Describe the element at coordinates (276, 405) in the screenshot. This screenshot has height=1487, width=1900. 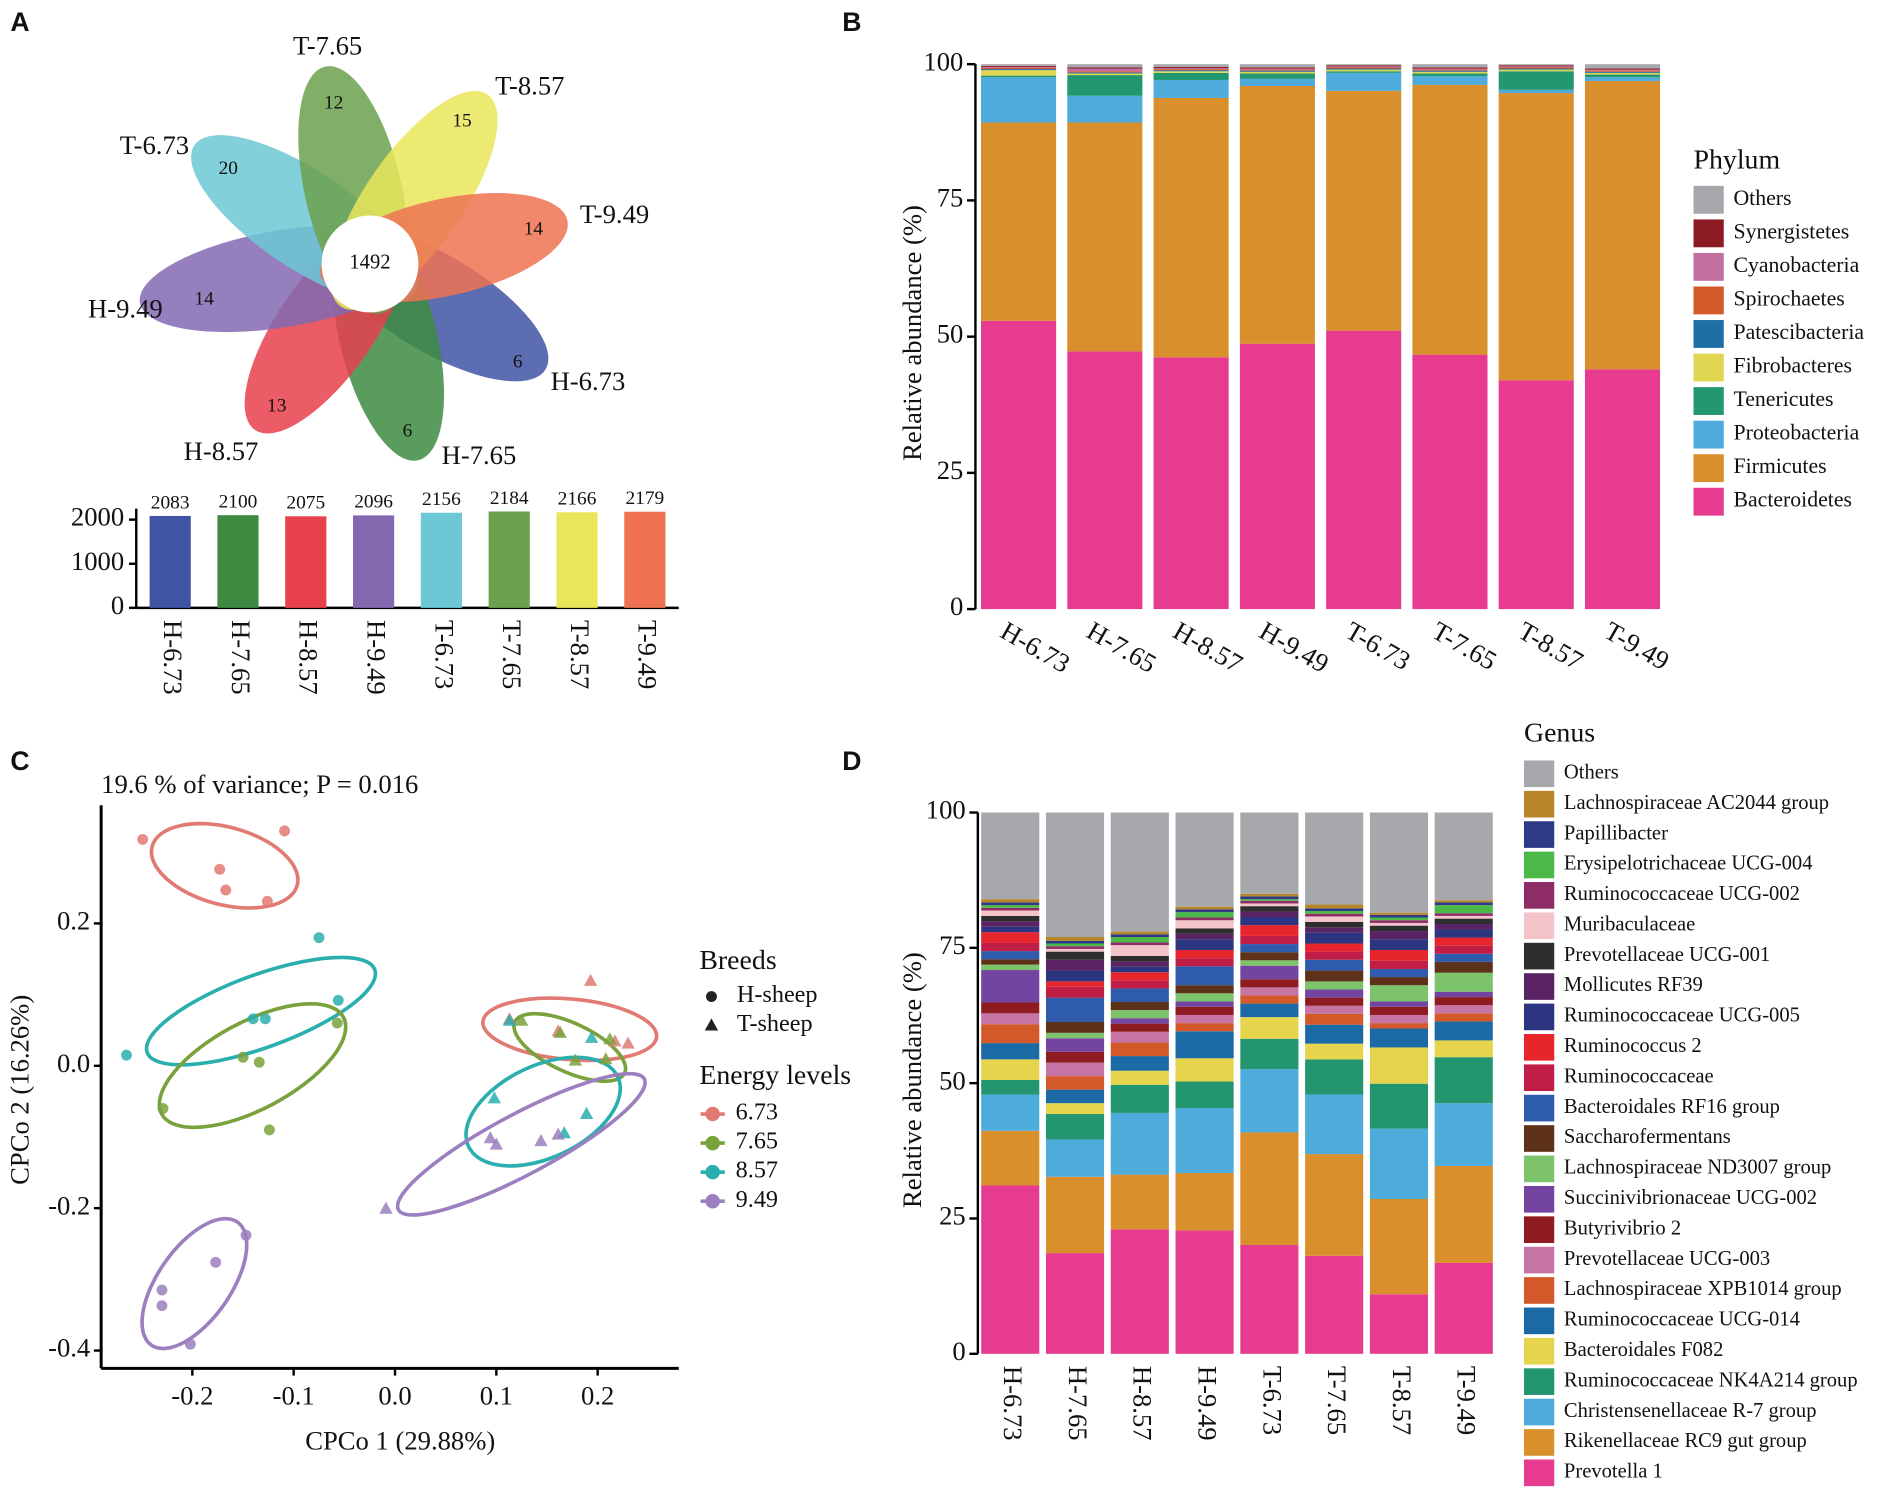
I see `set-count: 13` at that location.